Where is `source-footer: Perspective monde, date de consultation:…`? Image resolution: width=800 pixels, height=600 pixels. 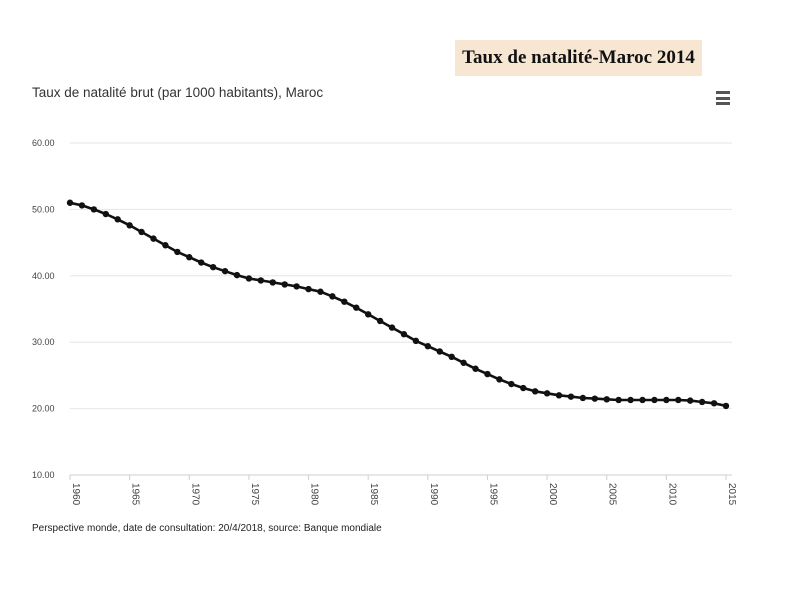
source-footer: Perspective monde, date de consultation:… is located at coordinates (207, 528).